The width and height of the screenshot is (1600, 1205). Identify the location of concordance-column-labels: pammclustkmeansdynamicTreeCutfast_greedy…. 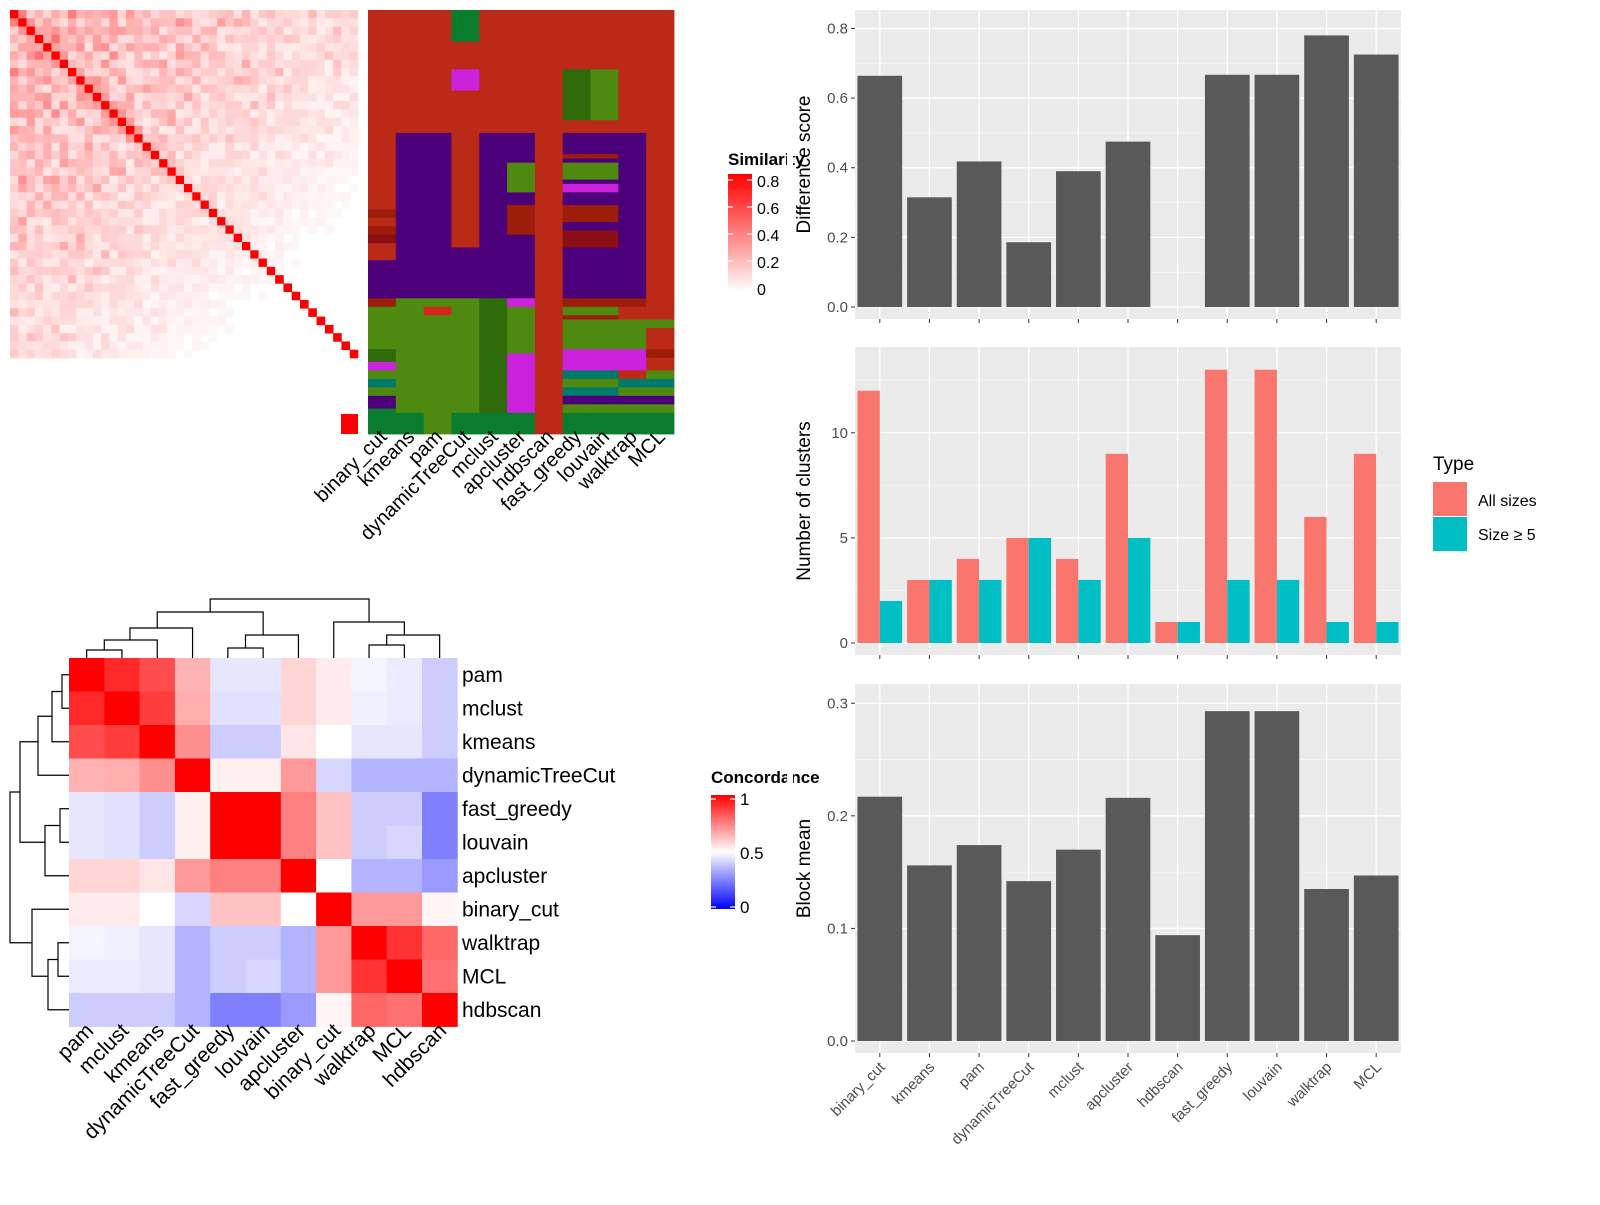
(252, 1081).